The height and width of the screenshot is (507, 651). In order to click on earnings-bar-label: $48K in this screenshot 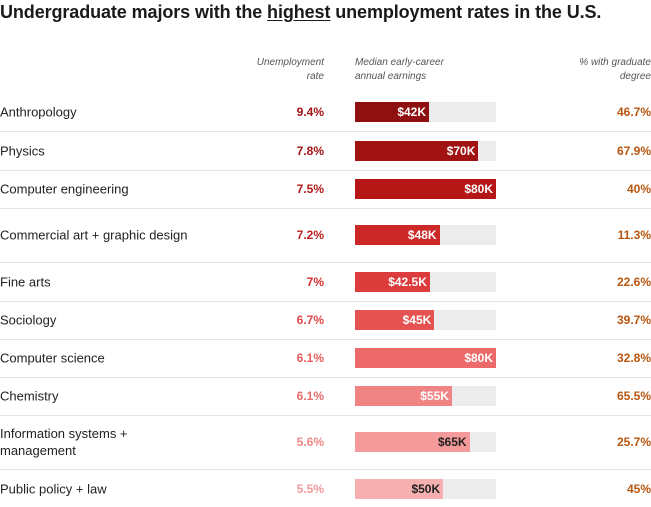, I will do `click(422, 235)`.